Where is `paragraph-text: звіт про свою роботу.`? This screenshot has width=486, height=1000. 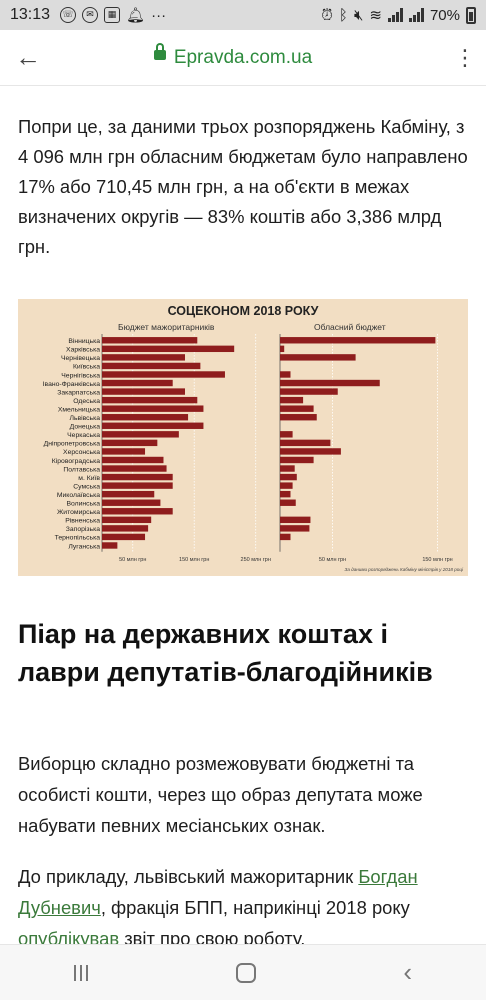
paragraph-text: звіт про свою роботу. is located at coordinates (212, 938).